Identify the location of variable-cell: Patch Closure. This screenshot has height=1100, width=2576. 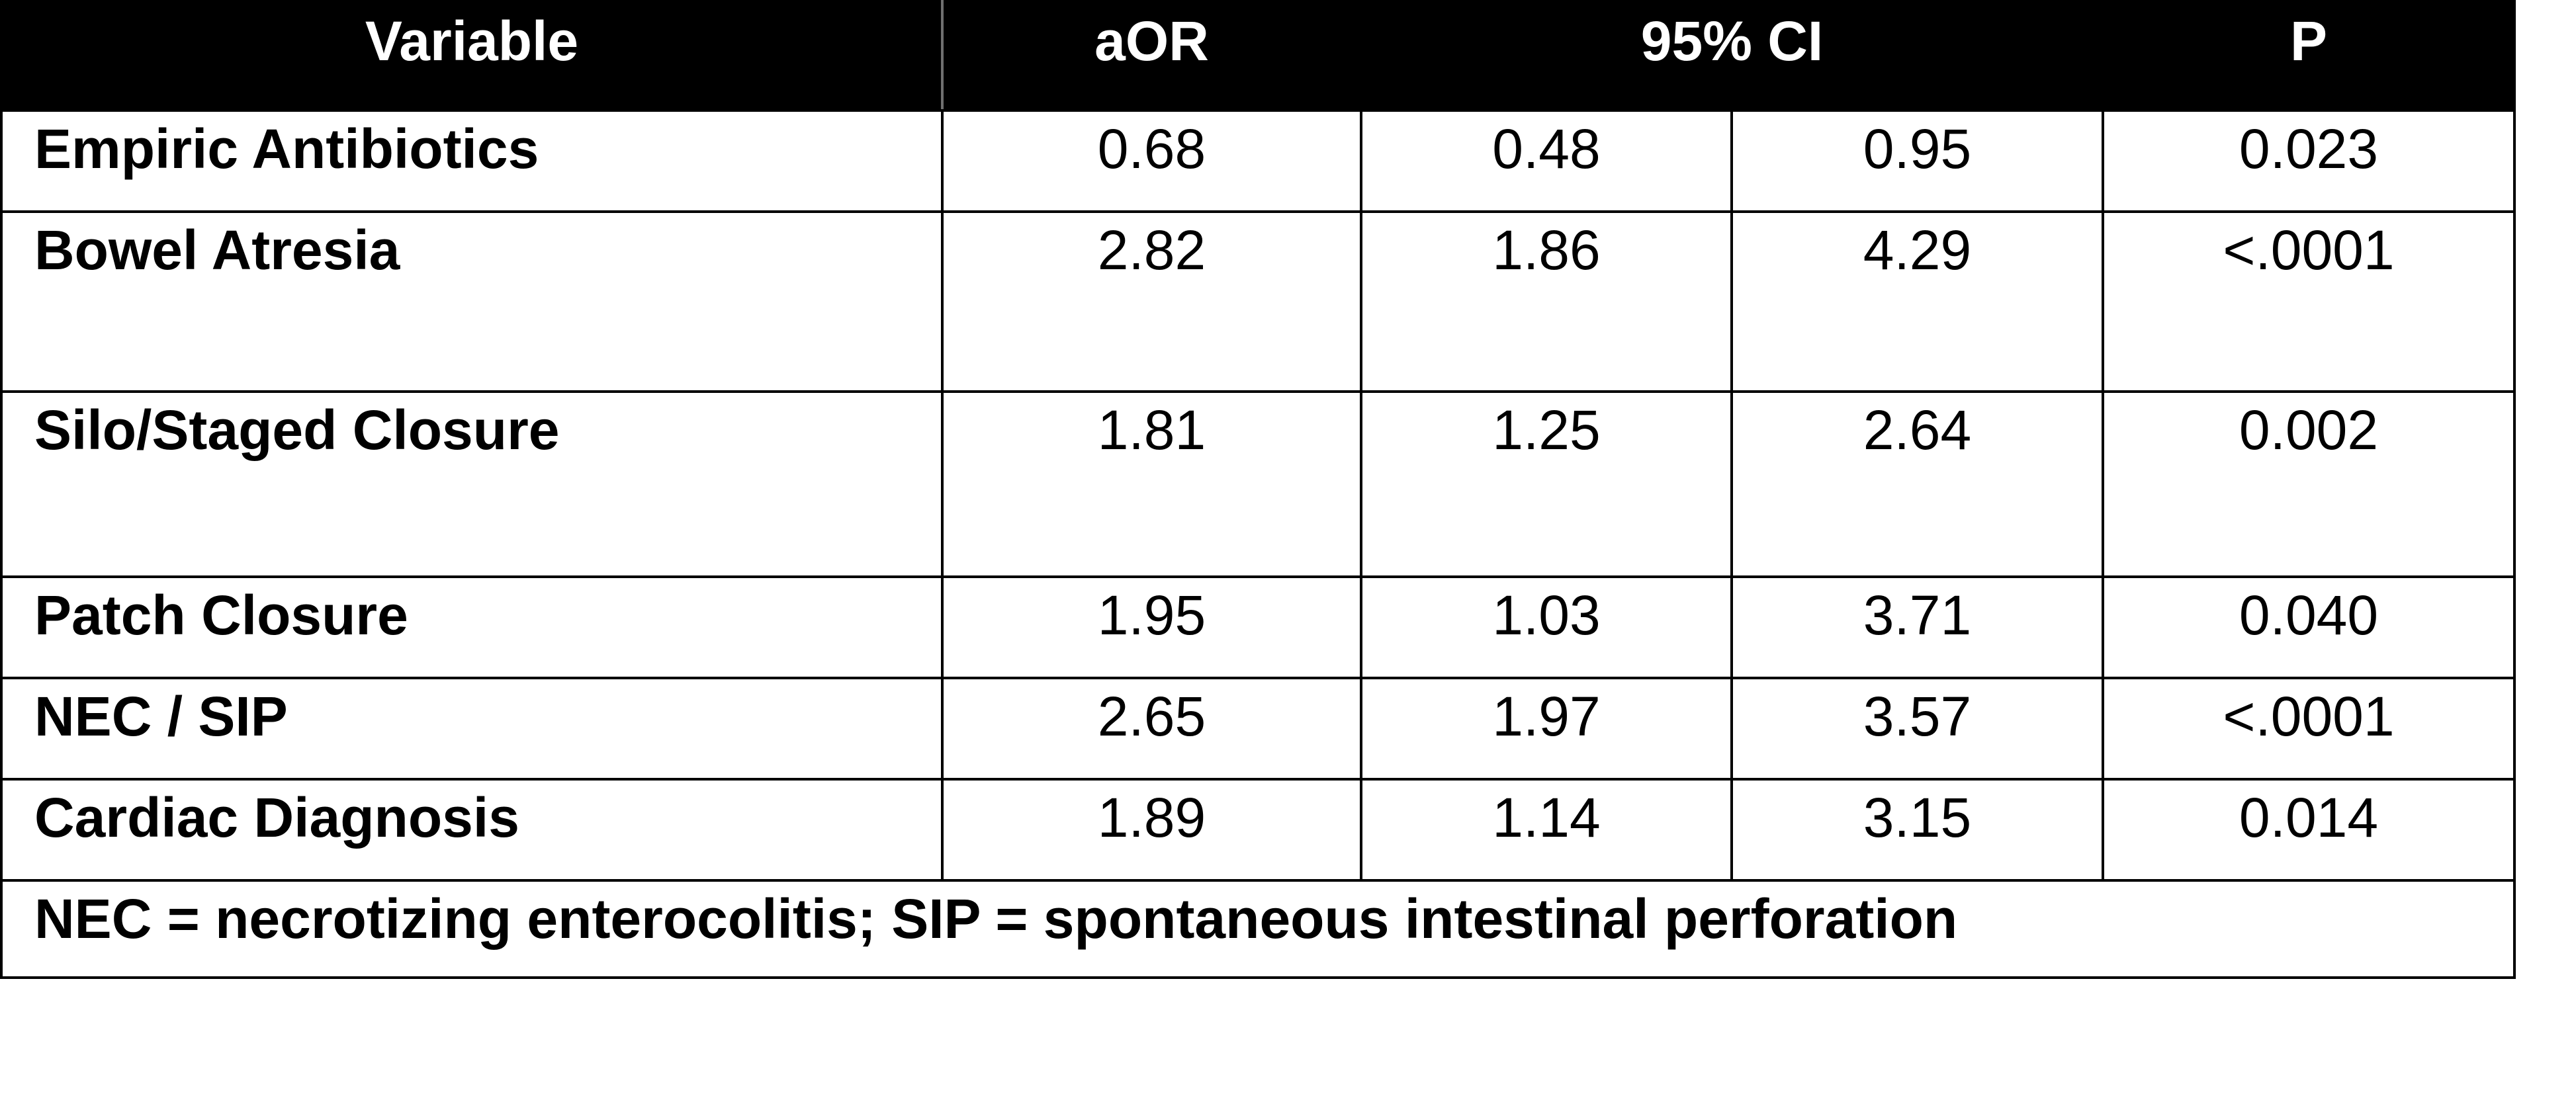
(472, 627).